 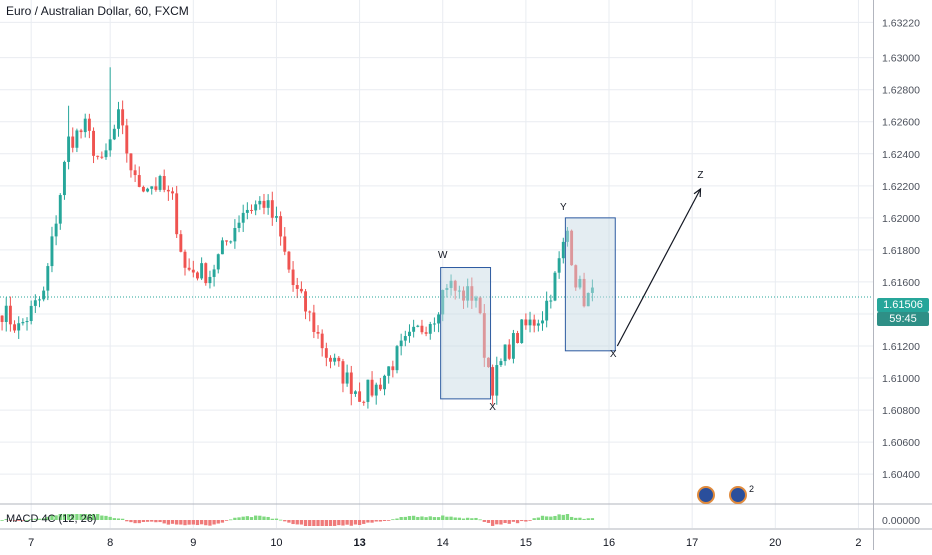 I want to click on y-tick-label: 1.63000, so click(x=901, y=59).